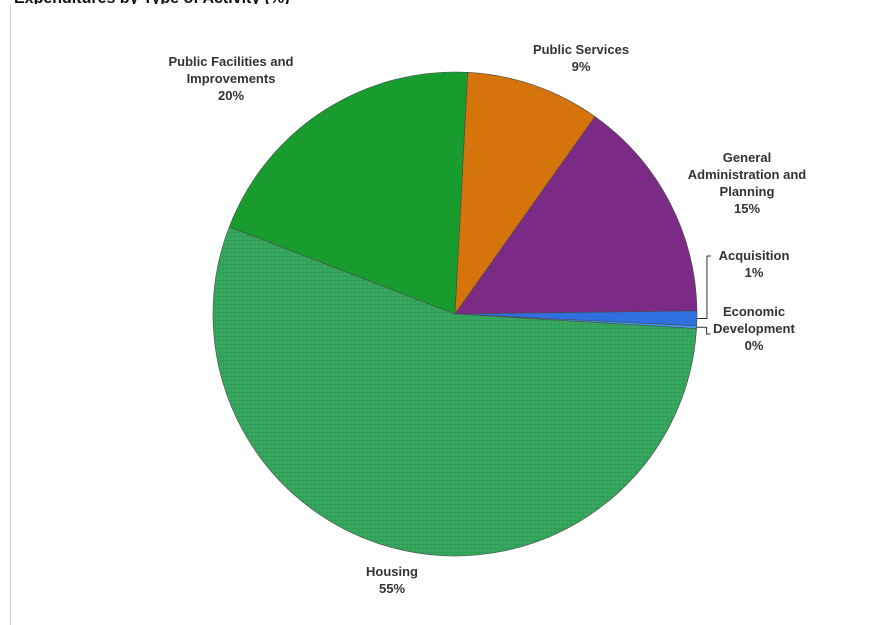  Describe the element at coordinates (754, 264) in the screenshot. I see `slice-label: Acquisition 1%` at that location.